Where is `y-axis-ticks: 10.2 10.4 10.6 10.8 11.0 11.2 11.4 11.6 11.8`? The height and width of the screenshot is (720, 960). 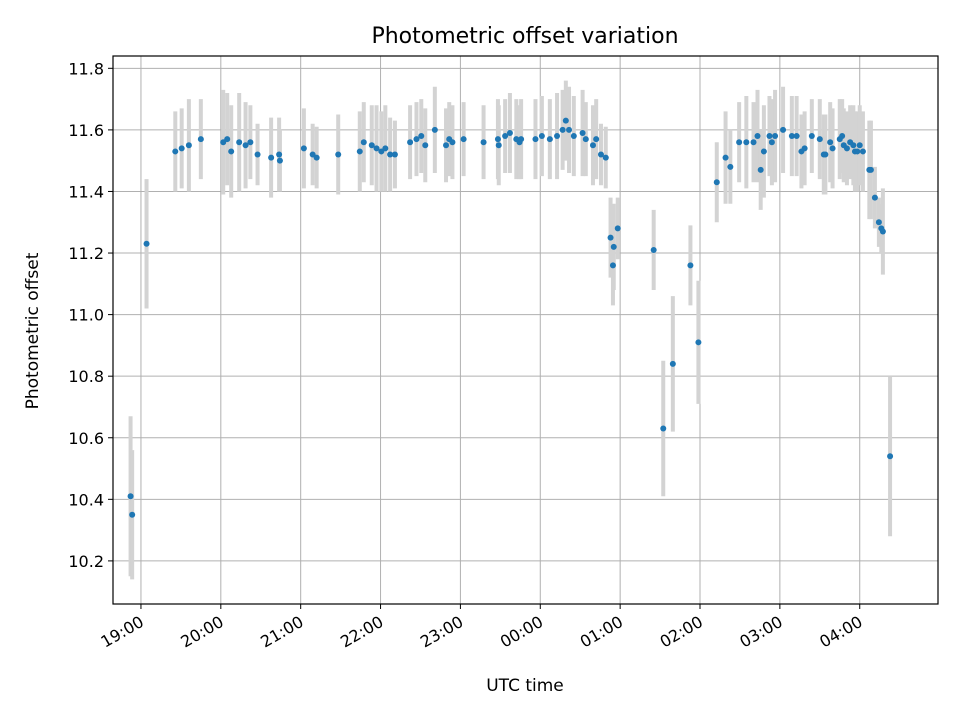
y-axis-ticks: 10.2 10.4 10.6 10.8 11.0 11.2 11.4 11.6 11.8 is located at coordinates (90, 315).